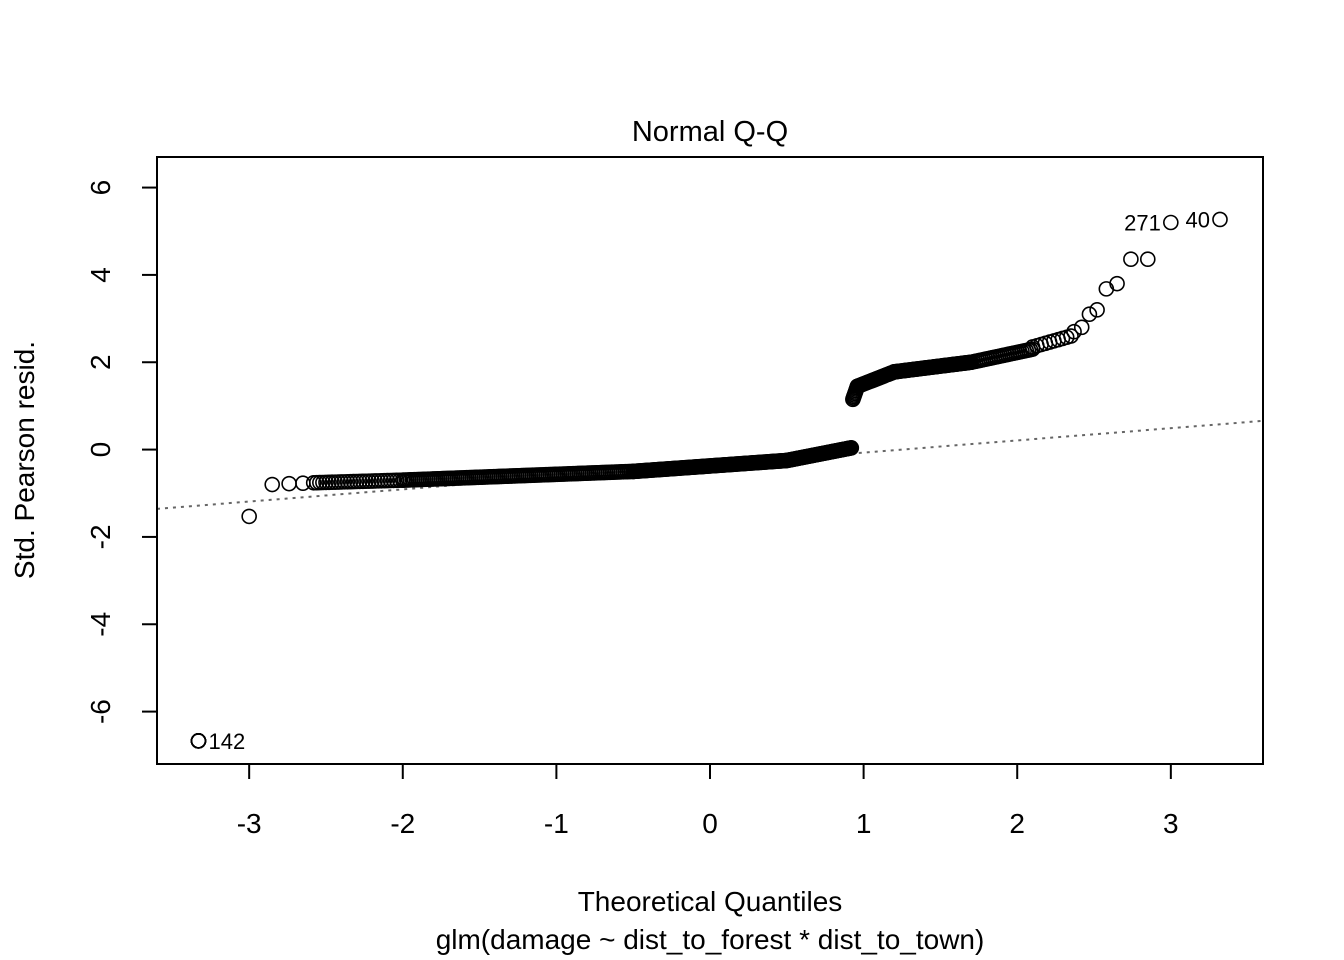 This screenshot has height=960, width=1344. What do you see at coordinates (402, 823) in the screenshot?
I see `x-tick-label: -2` at bounding box center [402, 823].